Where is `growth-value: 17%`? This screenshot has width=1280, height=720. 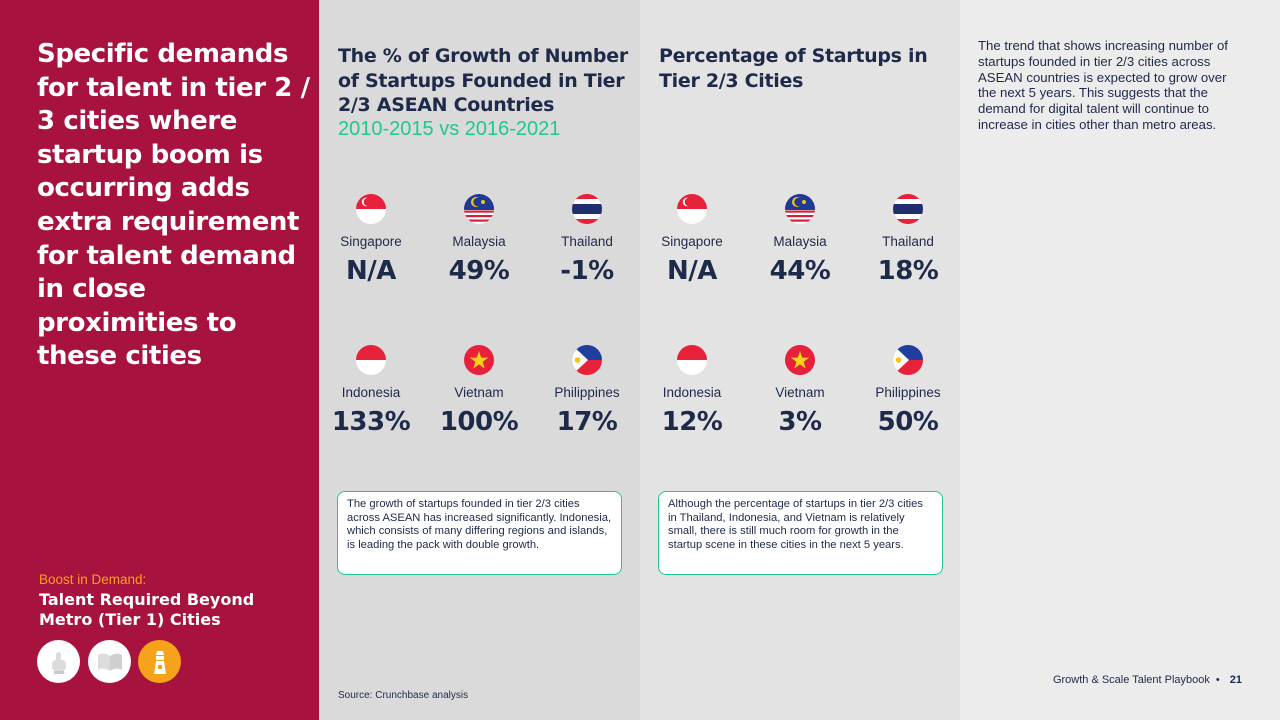 growth-value: 17% is located at coordinates (587, 422).